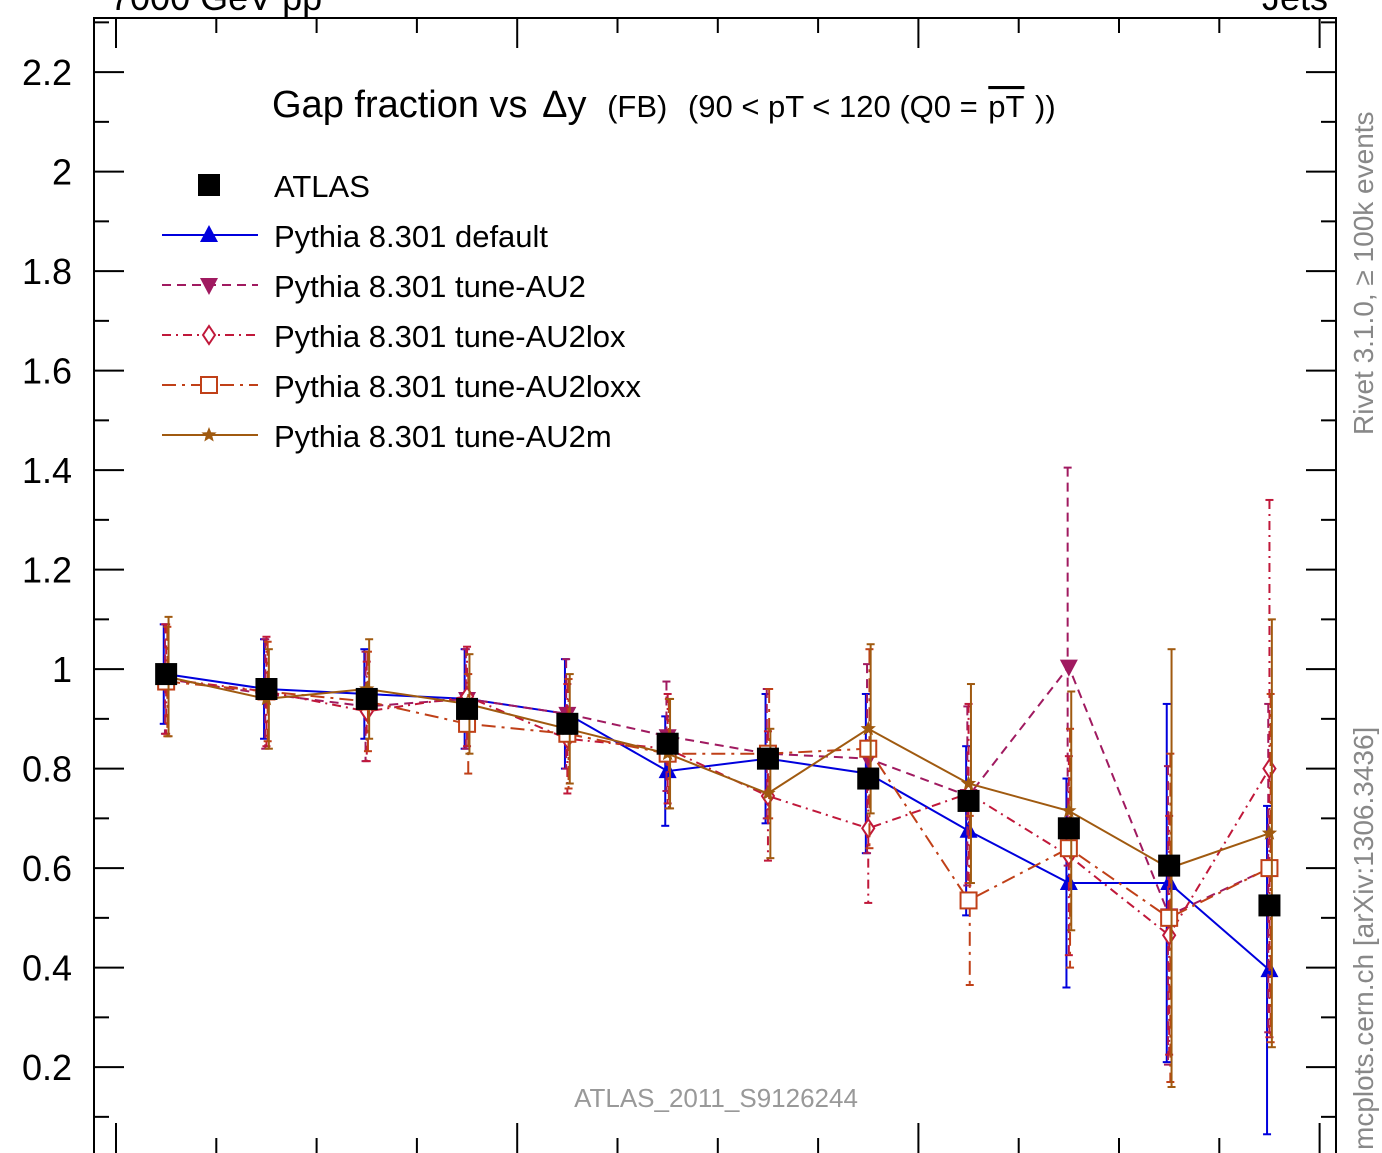  I want to click on side-label-bottom: mcplots.cern.ch [arXiv:1306.3436], so click(1363, 938).